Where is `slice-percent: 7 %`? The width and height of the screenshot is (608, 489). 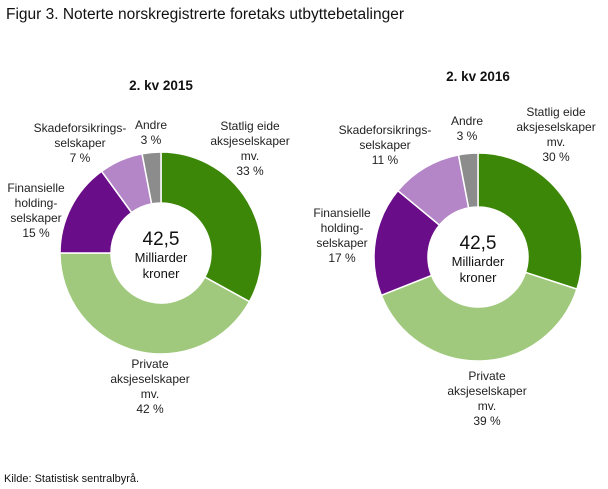 slice-percent: 7 % is located at coordinates (80, 158).